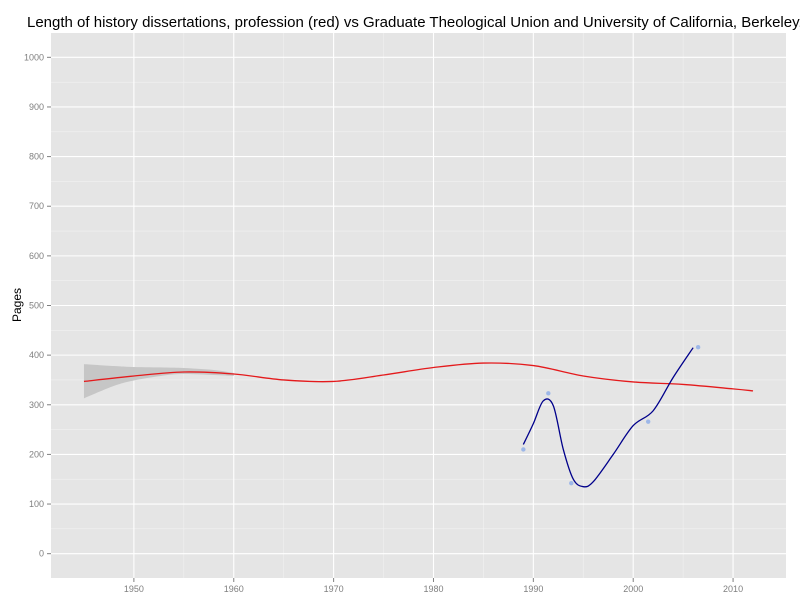 Image resolution: width=800 pixels, height=600 pixels. I want to click on y-tick-label-700: 700, so click(36, 206).